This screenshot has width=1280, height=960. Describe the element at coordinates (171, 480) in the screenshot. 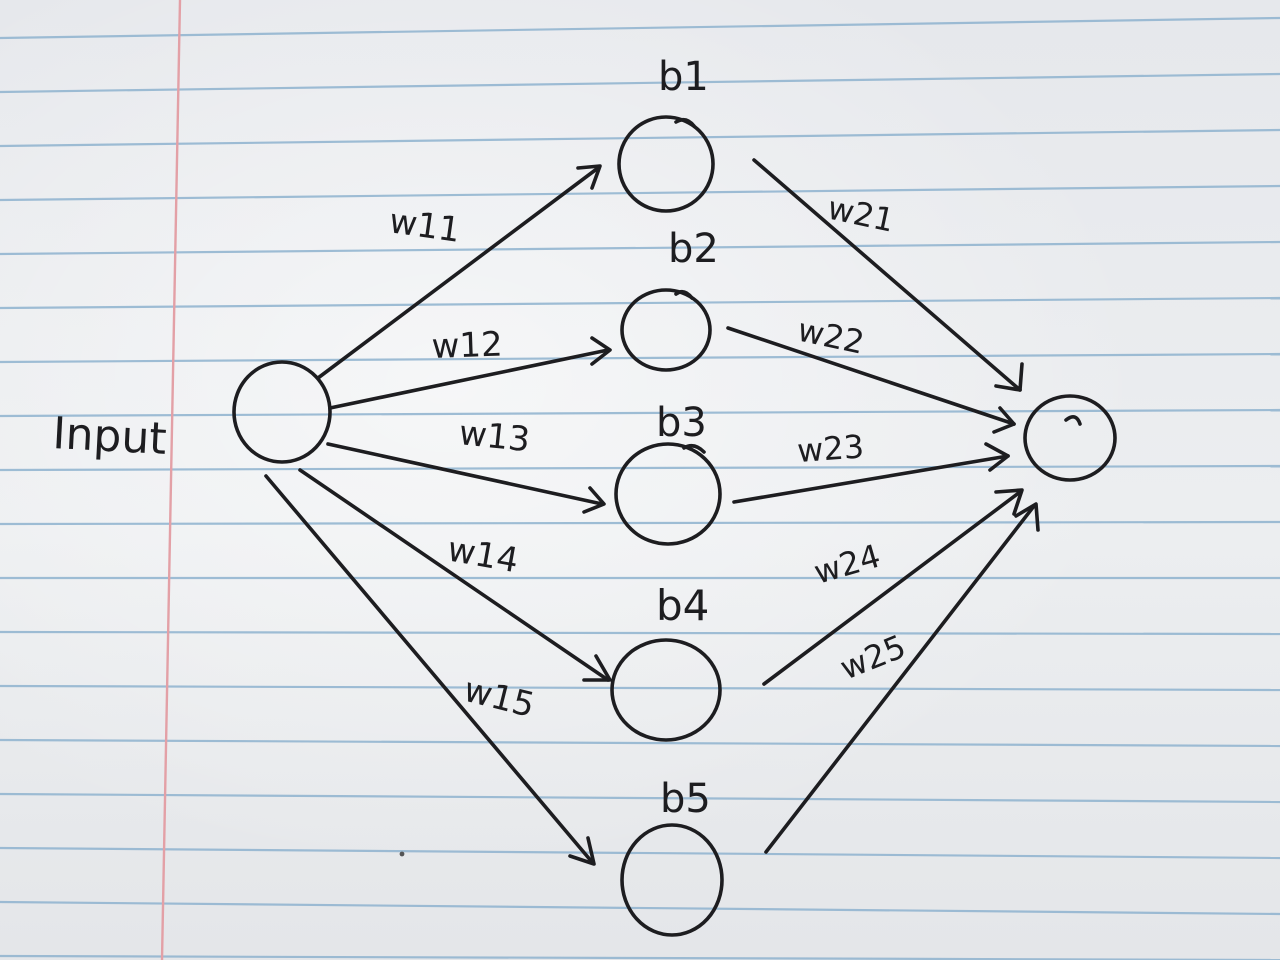

I see `margin-line` at that location.